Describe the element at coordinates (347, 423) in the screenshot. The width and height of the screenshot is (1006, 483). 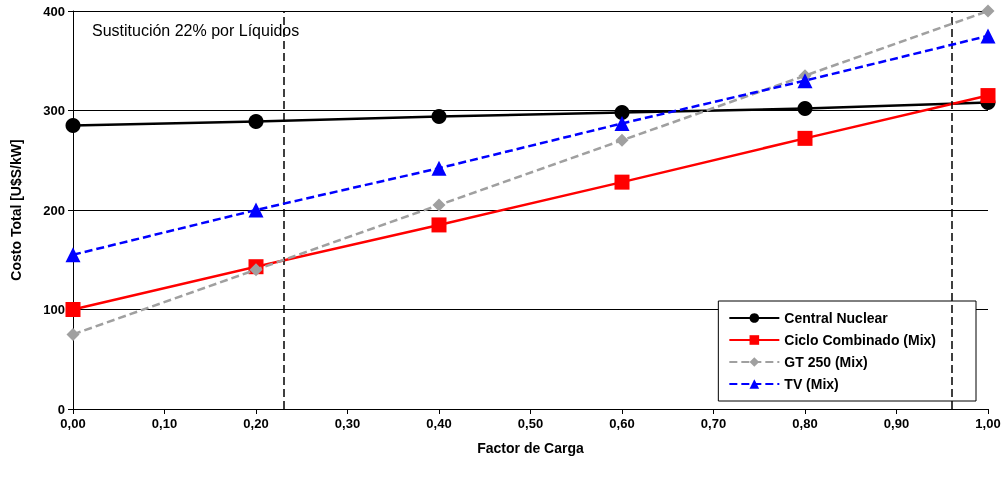
I see `x-tick-label: 0,30` at that location.